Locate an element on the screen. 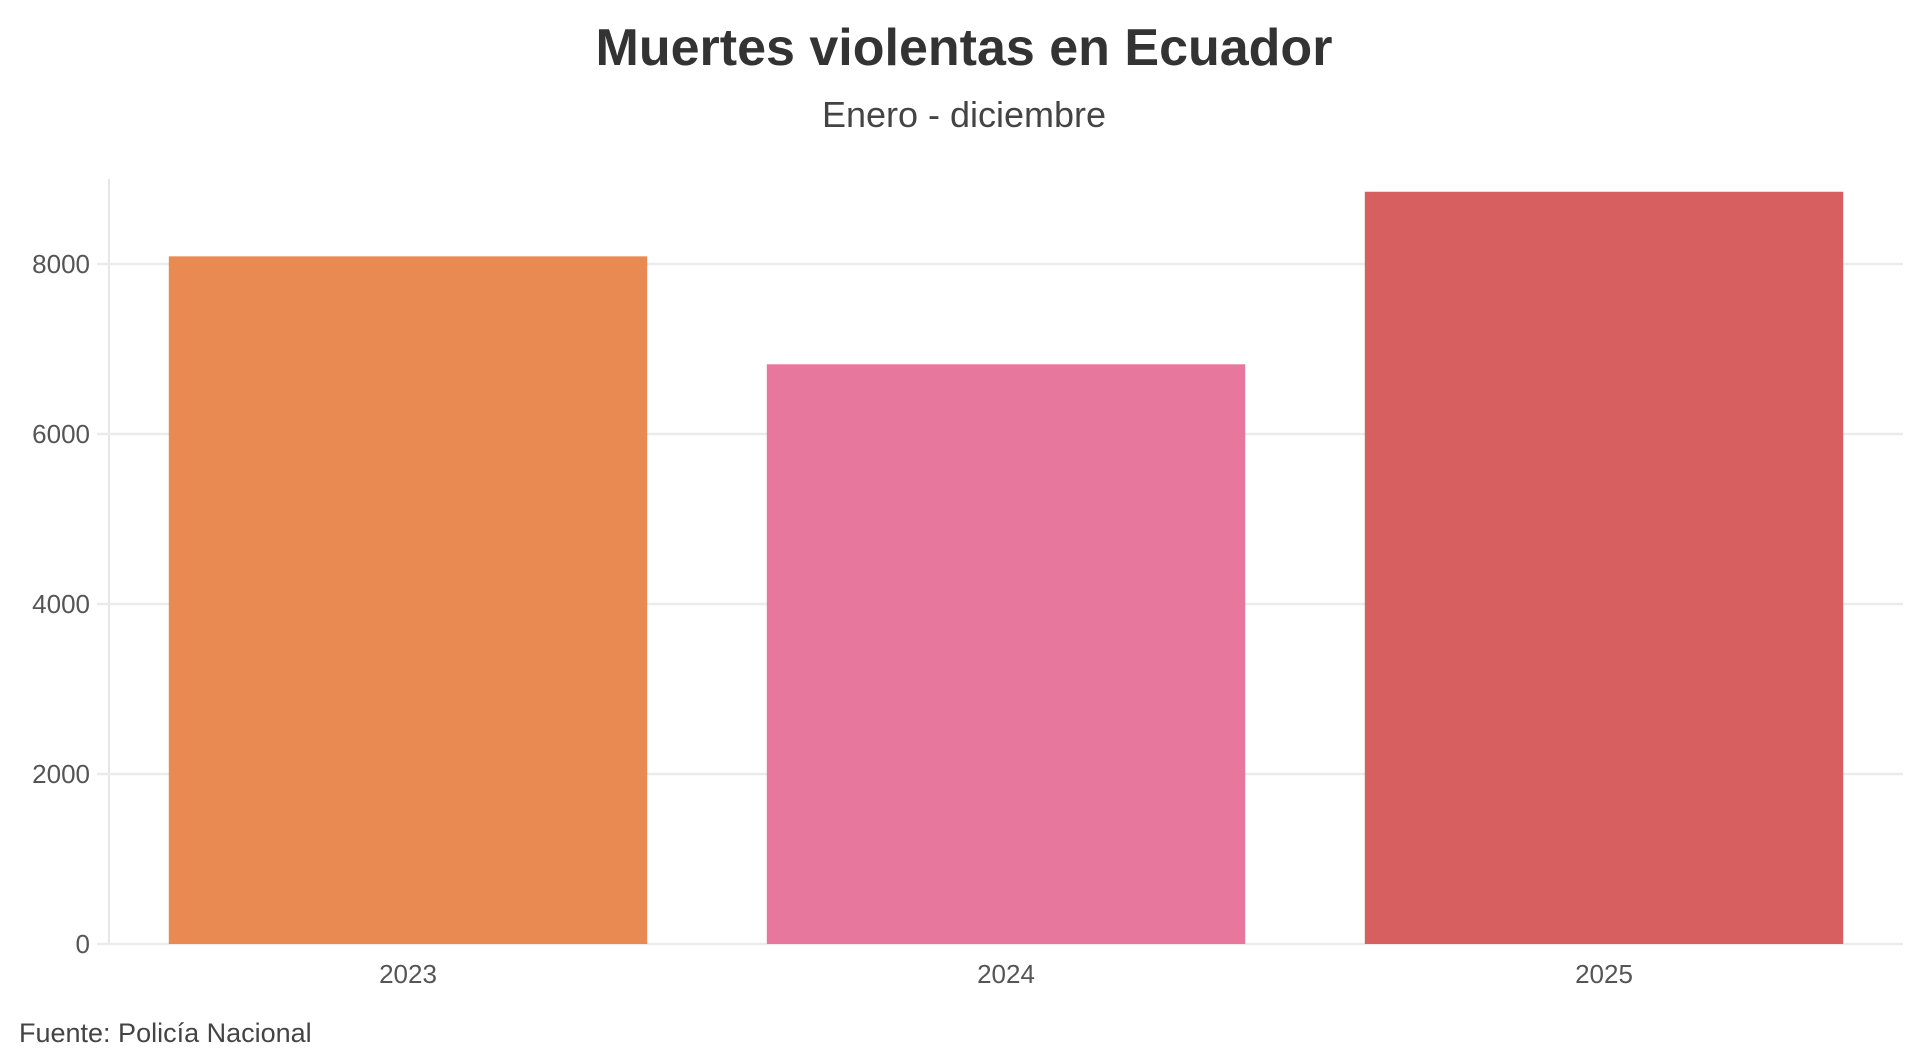 Image resolution: width=1920 pixels, height=1057 pixels. chart-title: Muertes violentas en Ecuador is located at coordinates (964, 48).